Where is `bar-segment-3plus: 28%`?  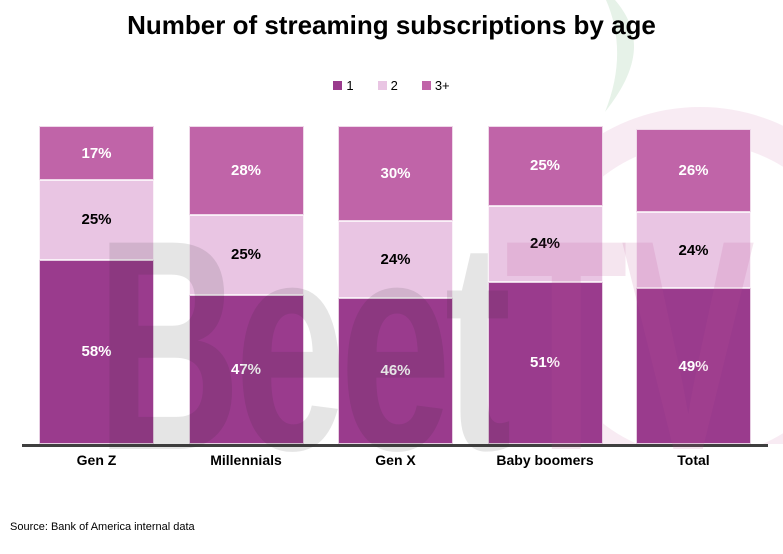
bar-segment-3plus: 28% is located at coordinates (246, 171).